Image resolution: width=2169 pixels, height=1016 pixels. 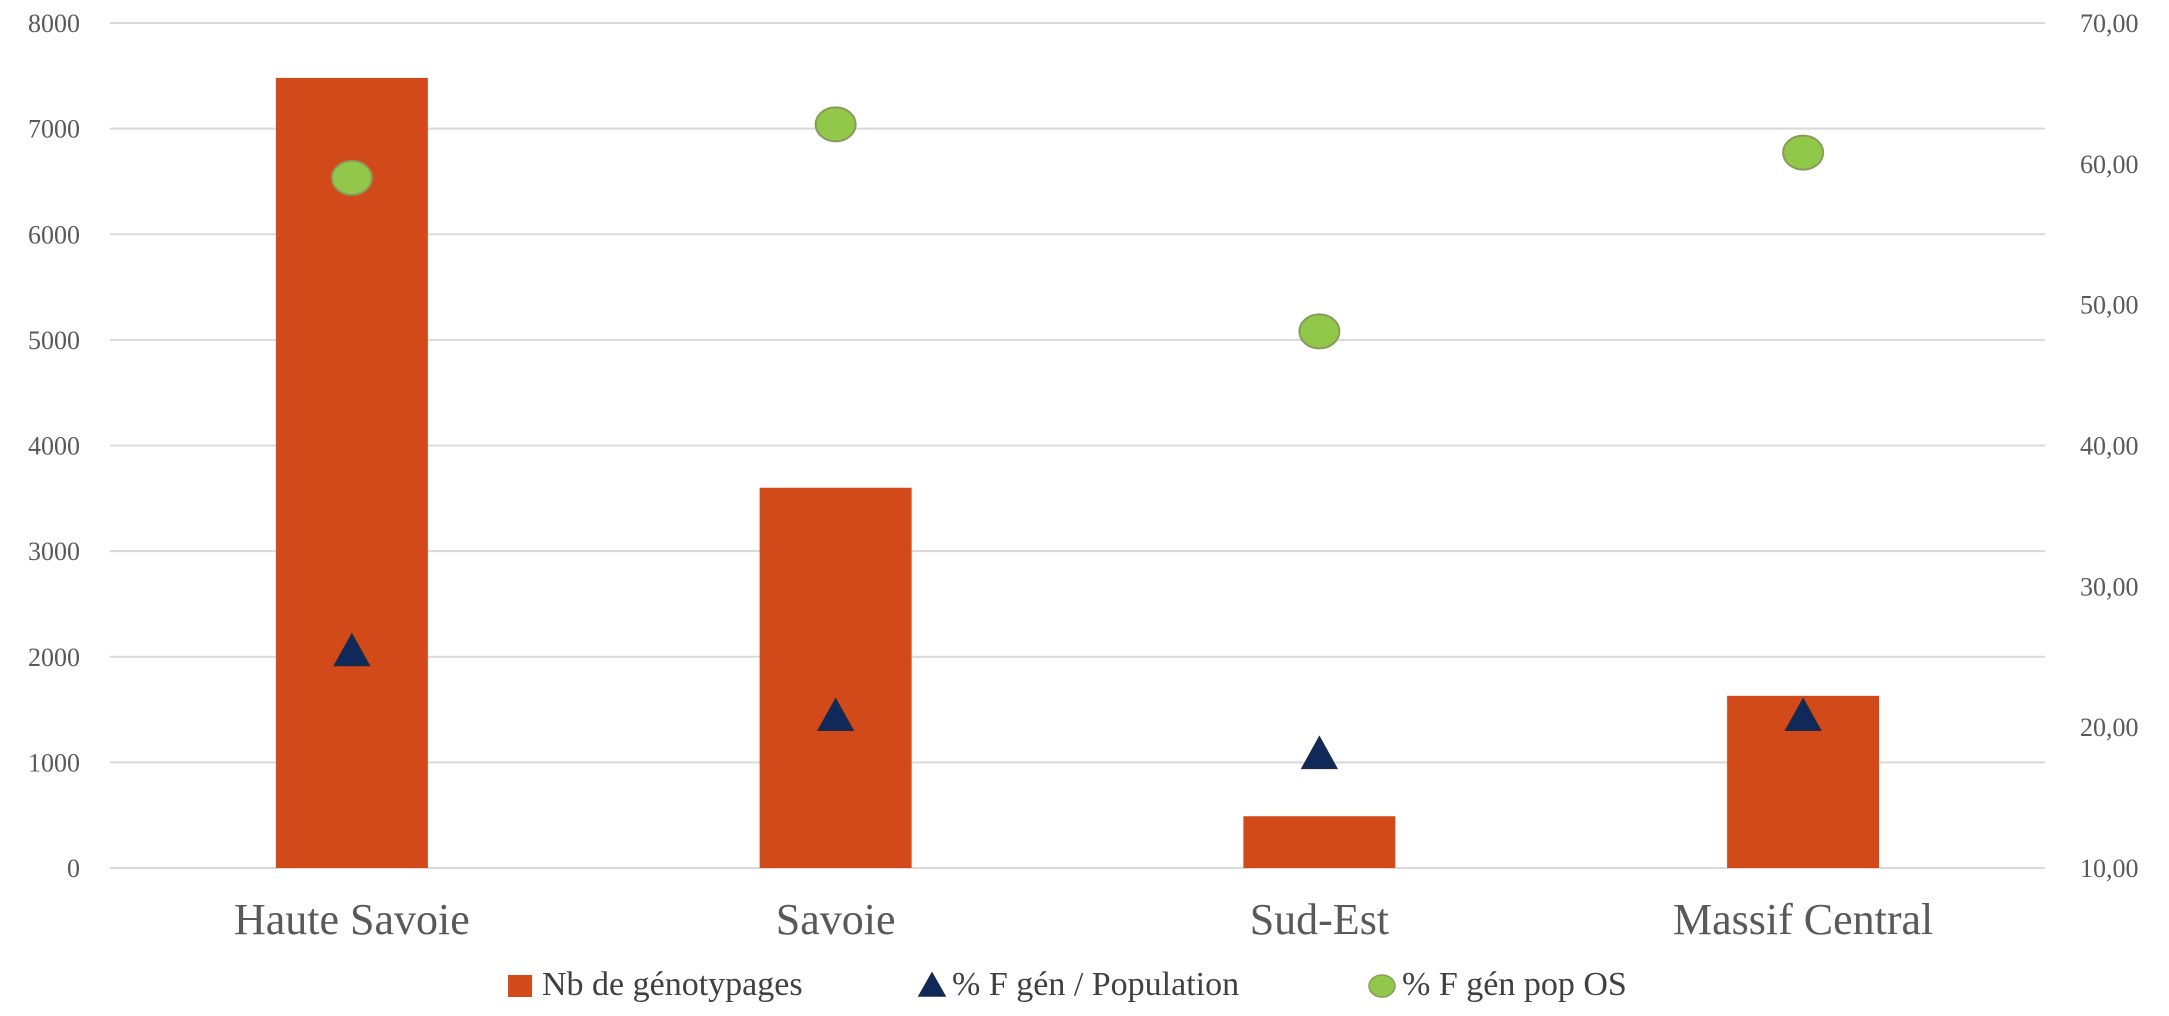 I want to click on left-axis-tick-label: 4000, so click(x=54, y=446).